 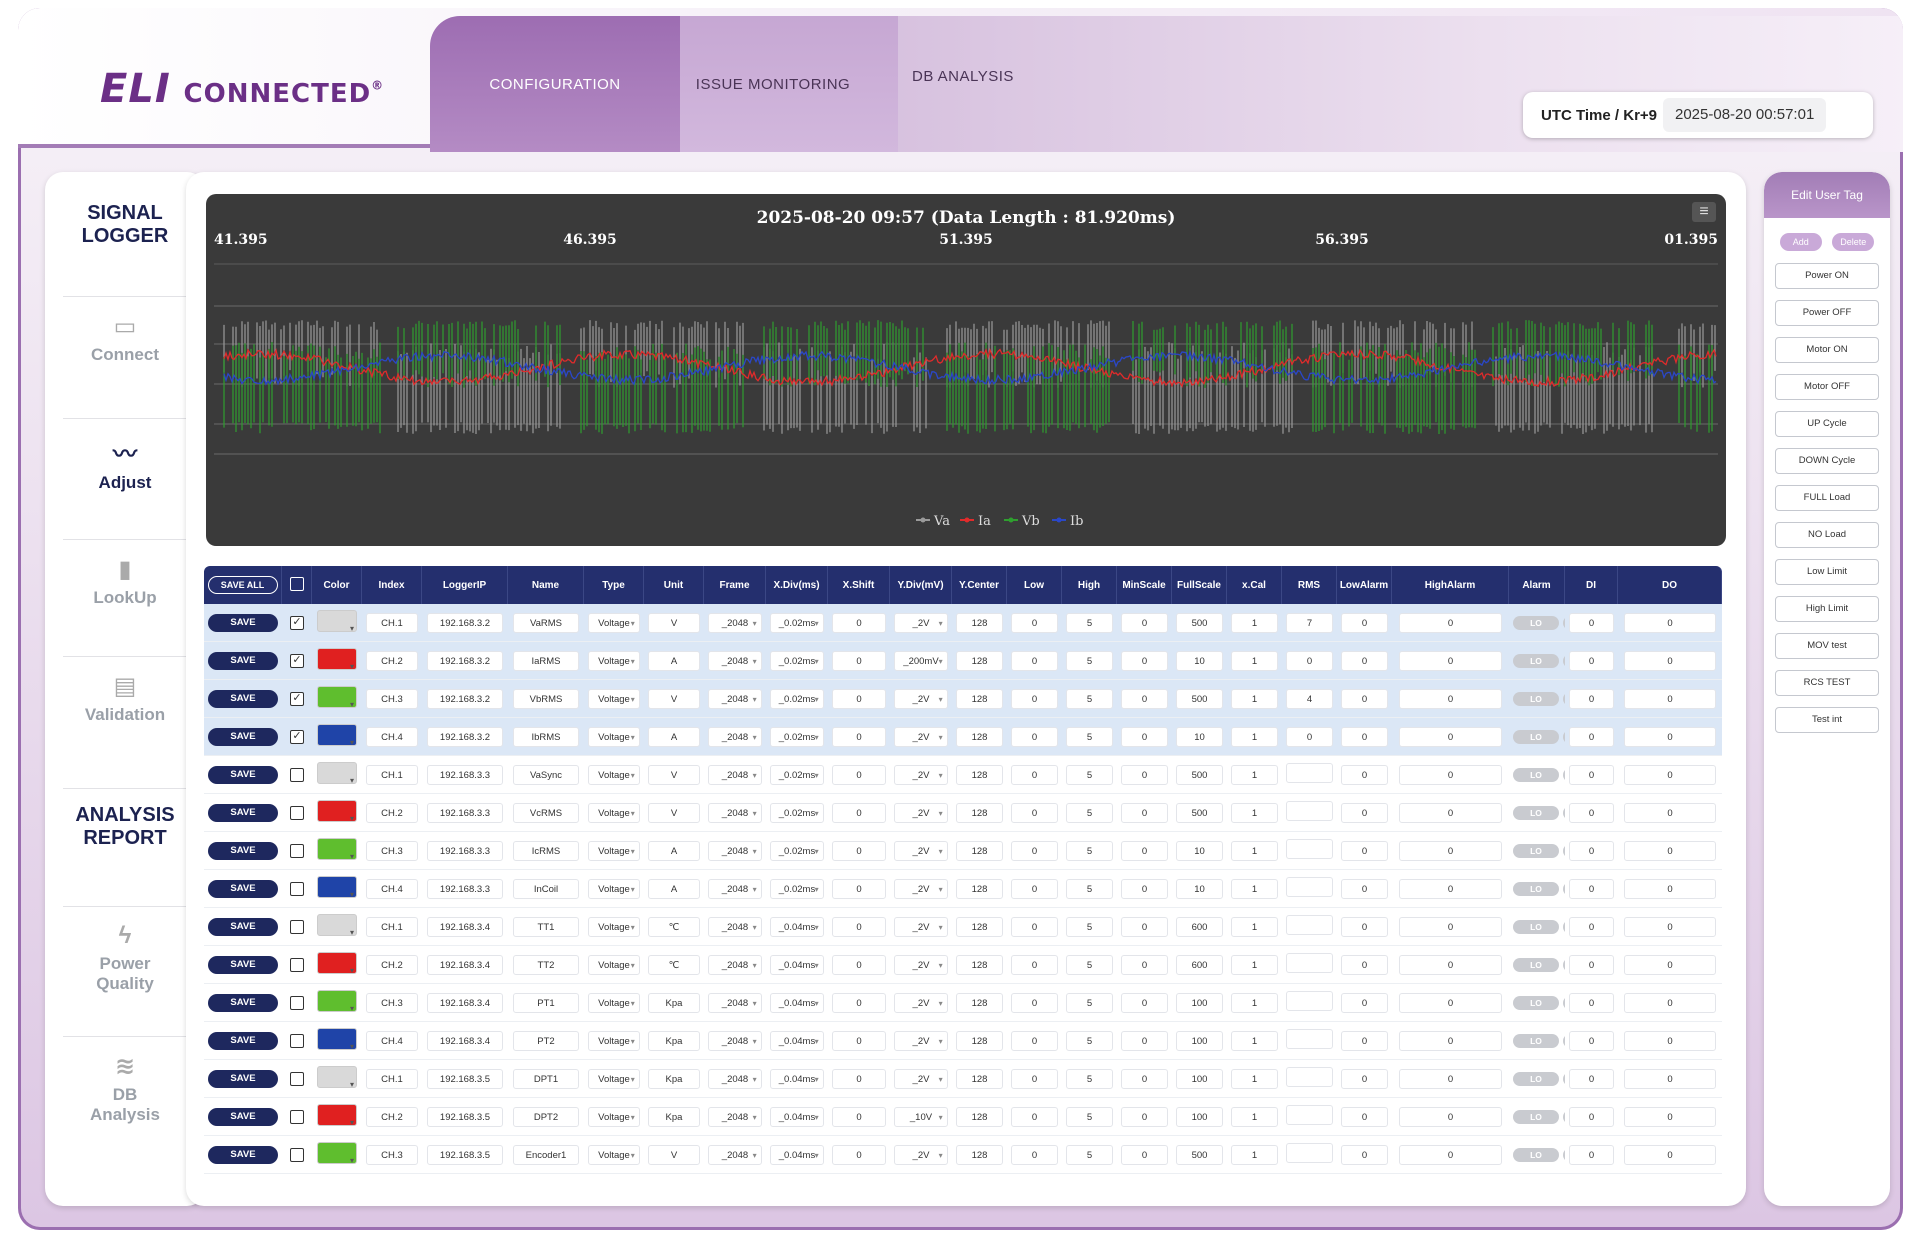 I want to click on unit-field: V, so click(x=674, y=774).